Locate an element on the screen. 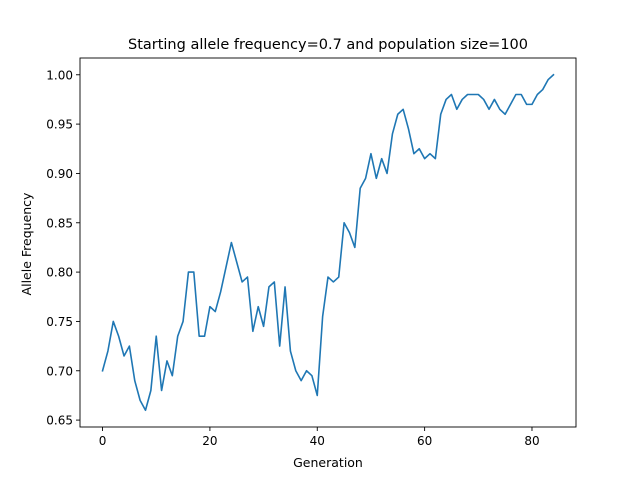 This screenshot has height=484, width=640. y-tick-label: 0.75 is located at coordinates (59, 322).